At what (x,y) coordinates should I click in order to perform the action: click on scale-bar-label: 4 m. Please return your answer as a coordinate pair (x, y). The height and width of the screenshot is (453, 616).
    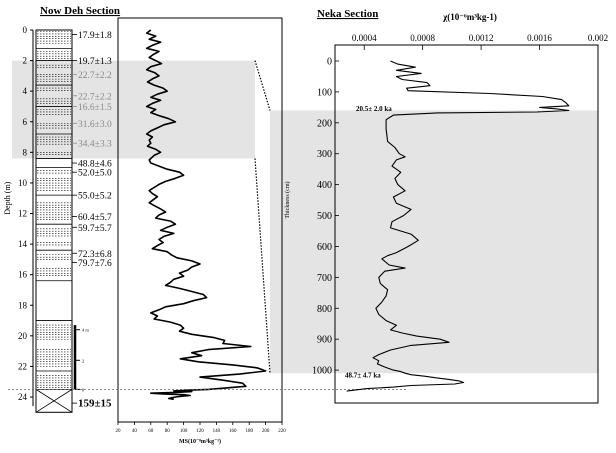
    Looking at the image, I should click on (85, 330).